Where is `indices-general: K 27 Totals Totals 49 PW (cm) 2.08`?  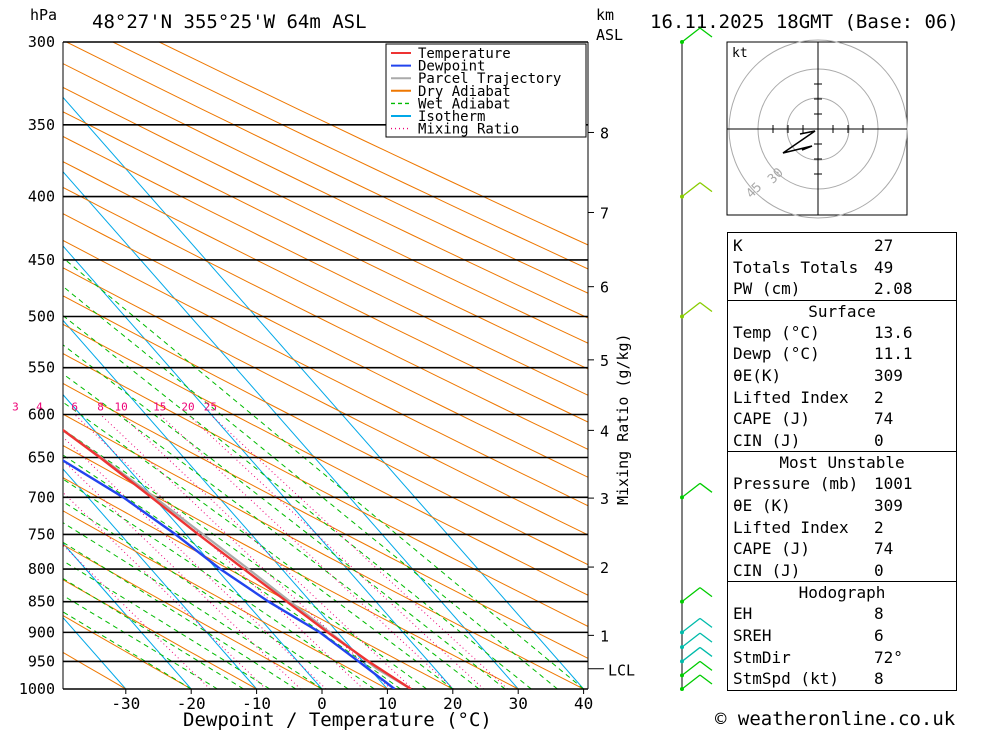 indices-general: K 27 Totals Totals 49 PW (cm) 2.08 is located at coordinates (842, 266).